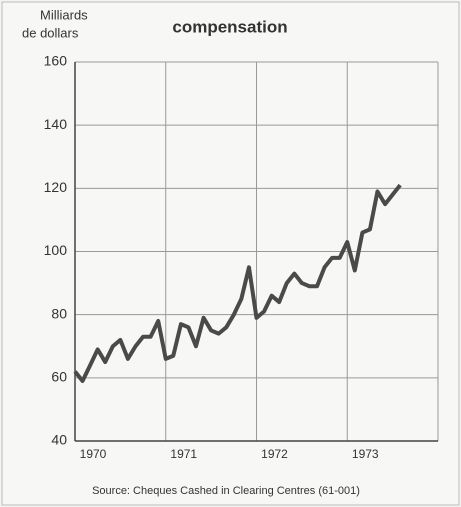  I want to click on y-tick-label: 120, so click(56, 187).